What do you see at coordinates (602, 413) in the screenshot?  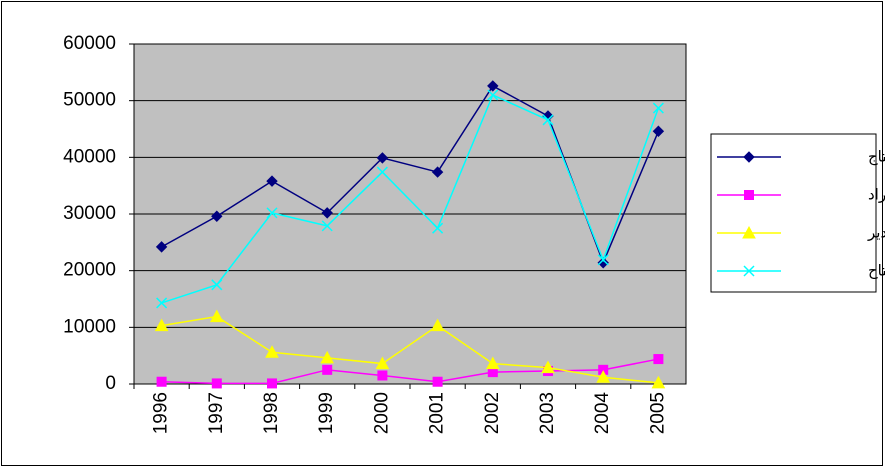 I see `x-tick-label: 2004` at bounding box center [602, 413].